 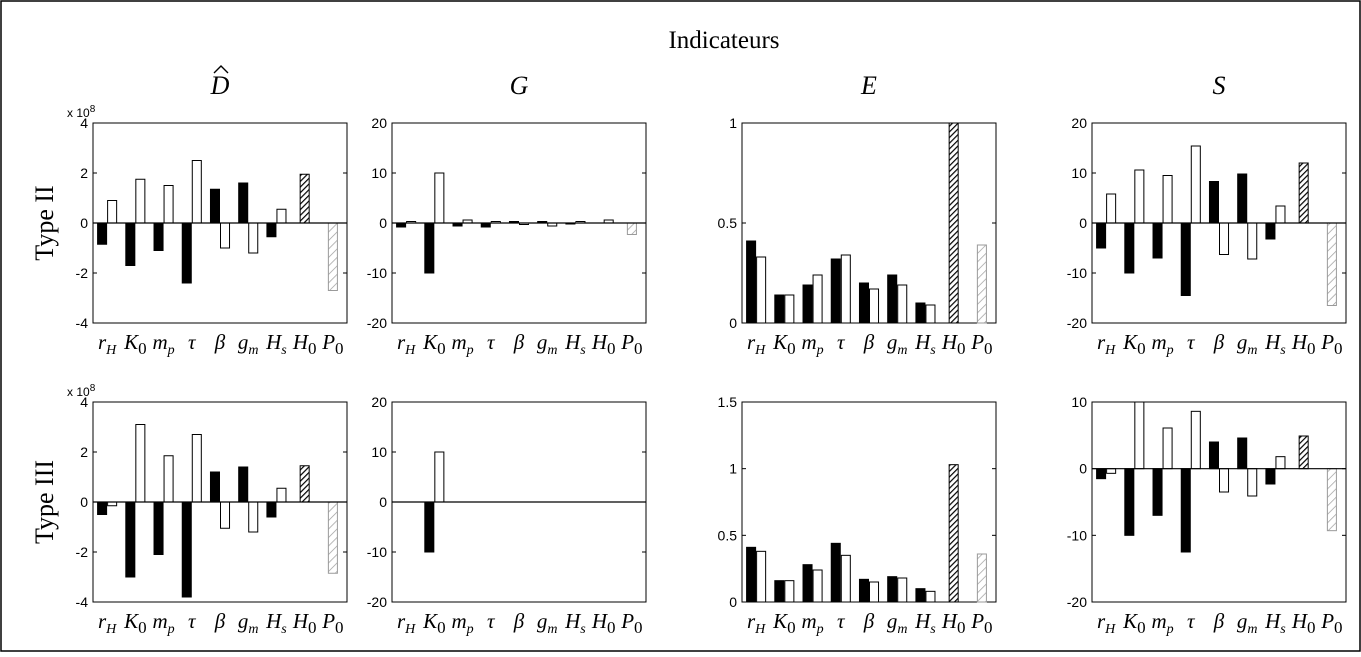 I want to click on panel-S-III: -20 -10 0 10 rH K0 mp τ β gm Hs H0 P0, so click(x=1207, y=515).